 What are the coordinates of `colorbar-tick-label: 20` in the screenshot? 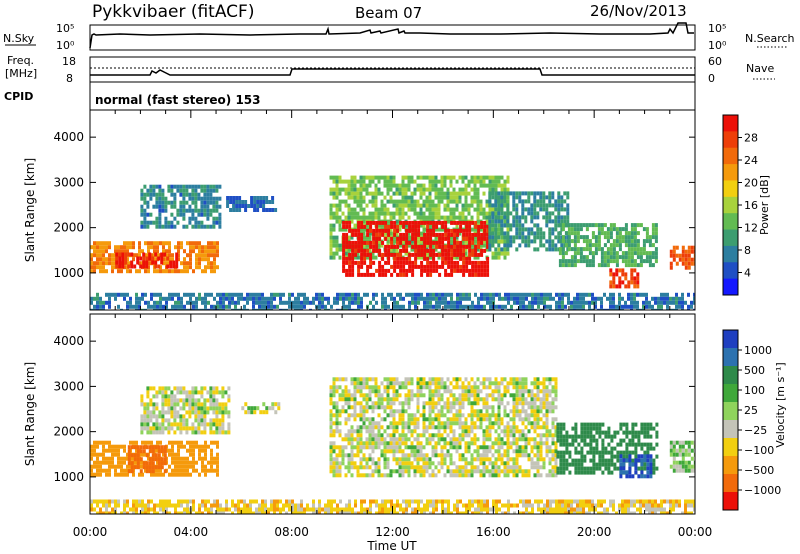 It's located at (751, 183).